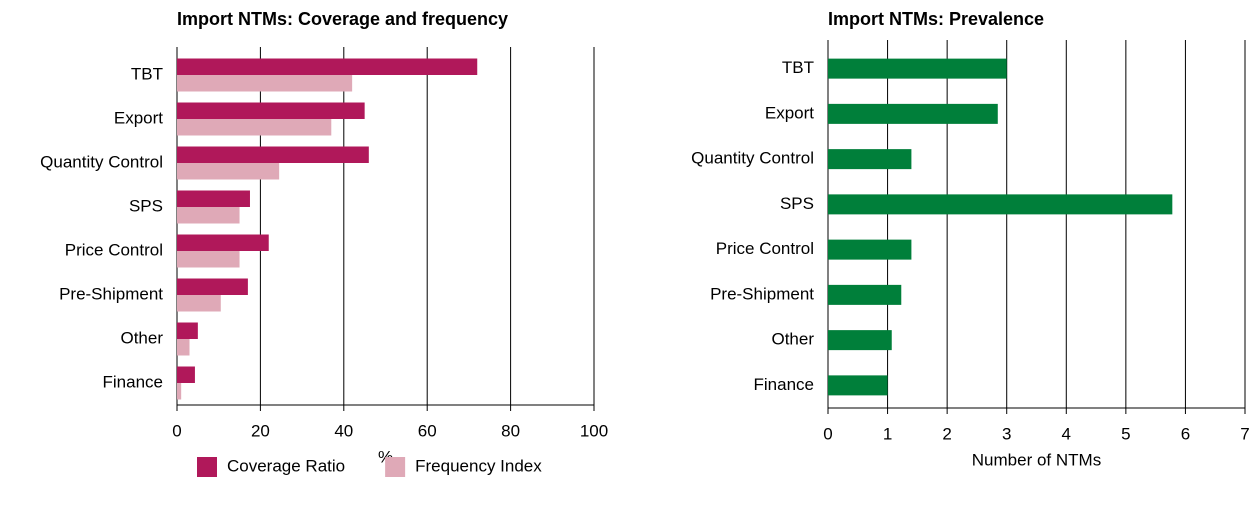 Image resolution: width=1254 pixels, height=506 pixels. Describe the element at coordinates (286, 465) in the screenshot. I see `legend-label: Coverage Ratio` at that location.